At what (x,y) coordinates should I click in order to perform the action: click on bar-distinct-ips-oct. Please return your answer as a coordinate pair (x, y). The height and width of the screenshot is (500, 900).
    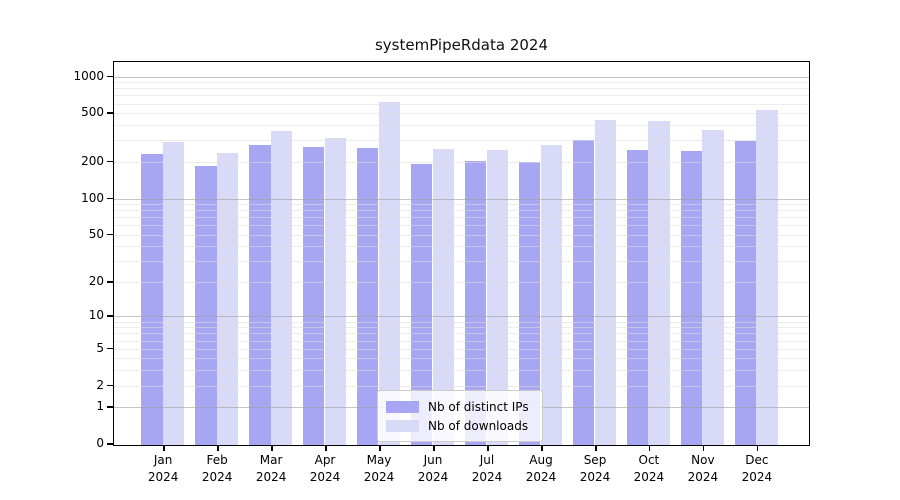
    Looking at the image, I should click on (637, 297).